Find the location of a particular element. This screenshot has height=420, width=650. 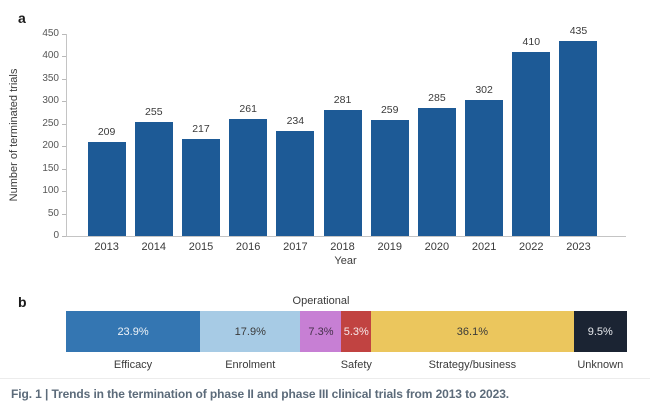

panel-a-label: a is located at coordinates (22, 18).